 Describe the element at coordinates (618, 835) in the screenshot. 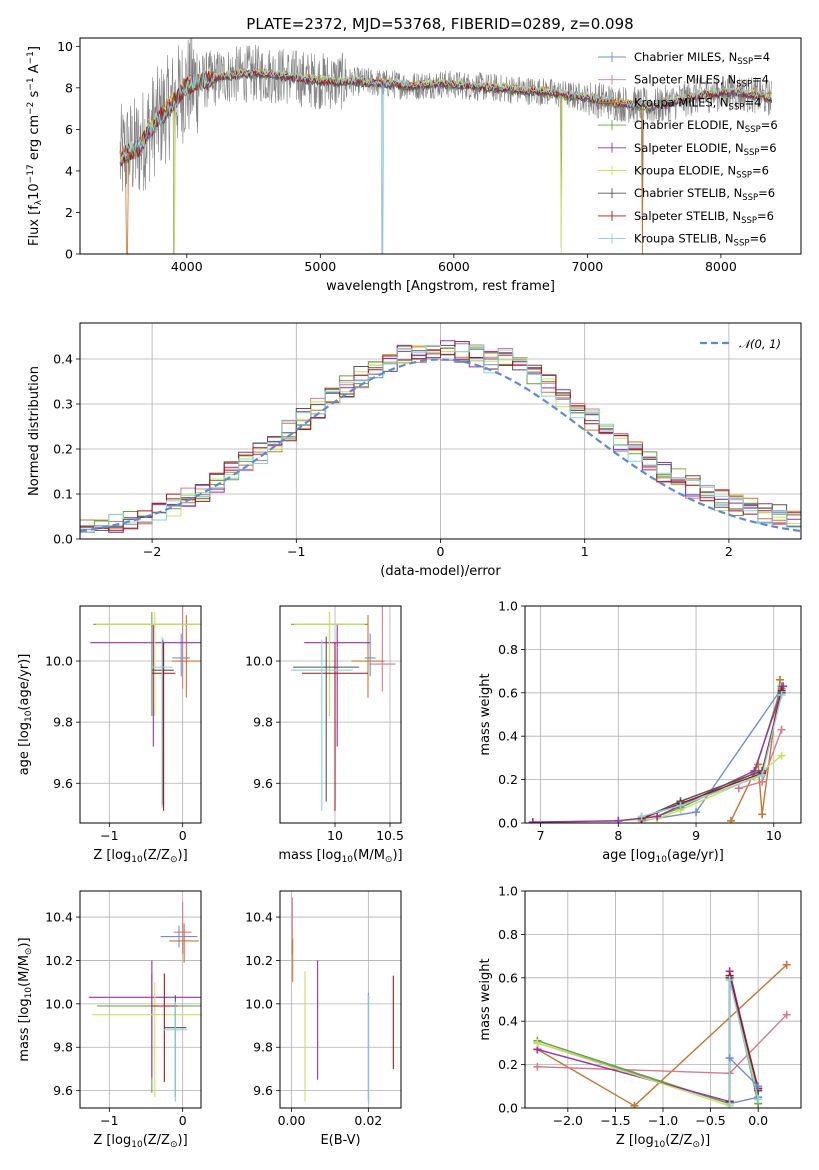

I see `x-tick-label: 8` at that location.